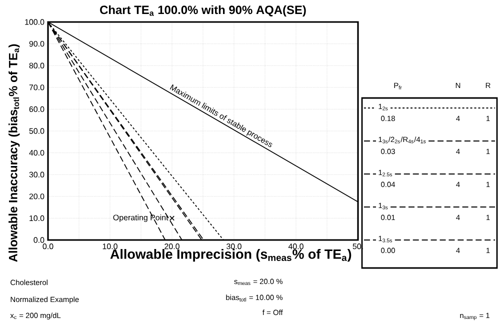 The image size is (500, 323). I want to click on x-axis-title: Allowable Imprecision (s$_{meas}$% of TE$_{a}$), so click(231, 255).